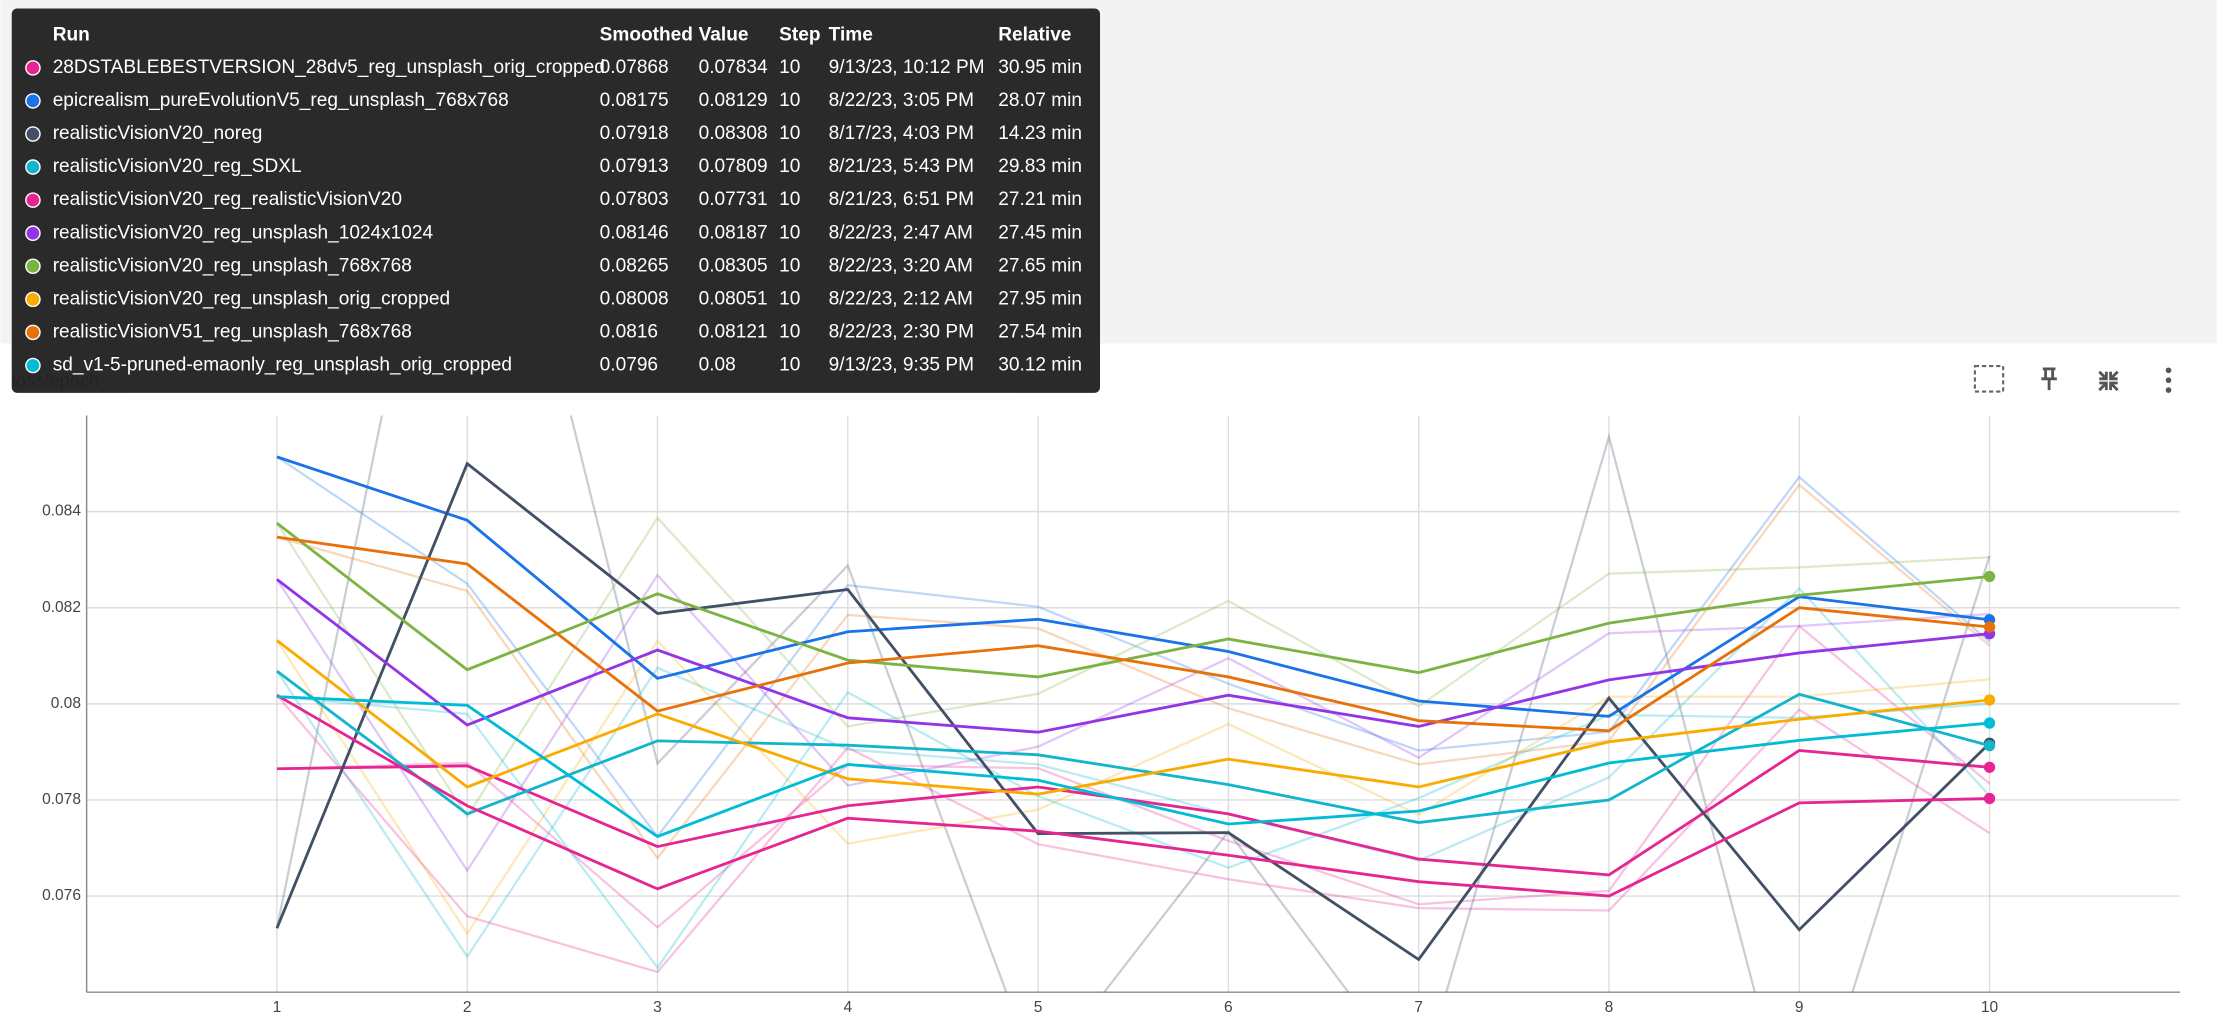 Image resolution: width=2217 pixels, height=1036 pixels. I want to click on tooltip-header: Time, so click(851, 34).